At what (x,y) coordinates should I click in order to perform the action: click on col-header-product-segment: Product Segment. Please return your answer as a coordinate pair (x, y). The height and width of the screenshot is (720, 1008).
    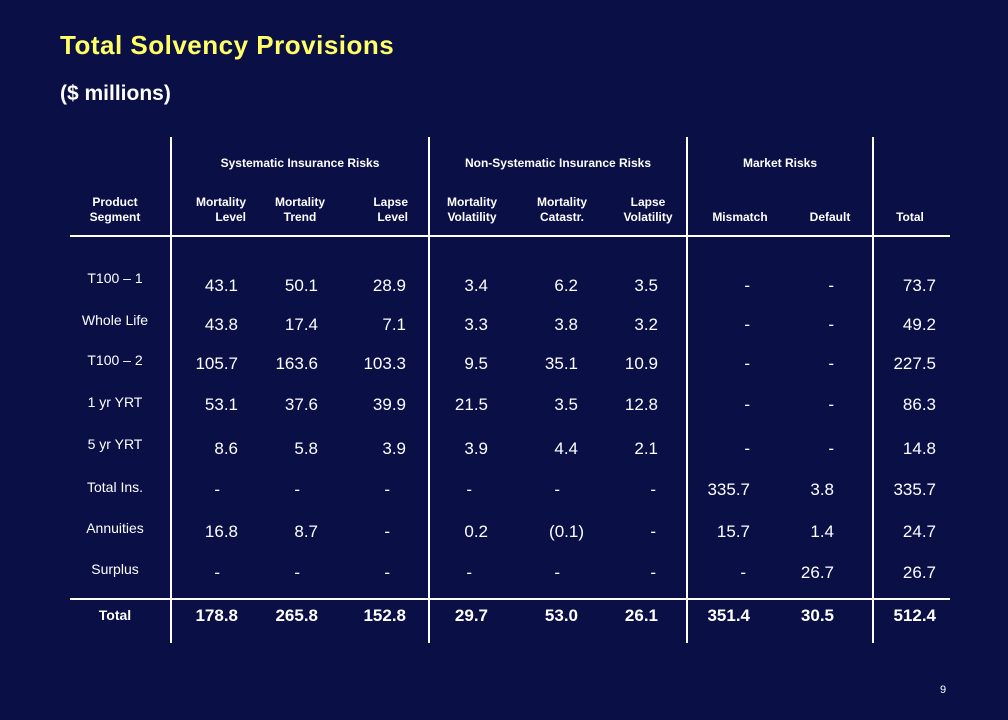
    Looking at the image, I should click on (115, 209).